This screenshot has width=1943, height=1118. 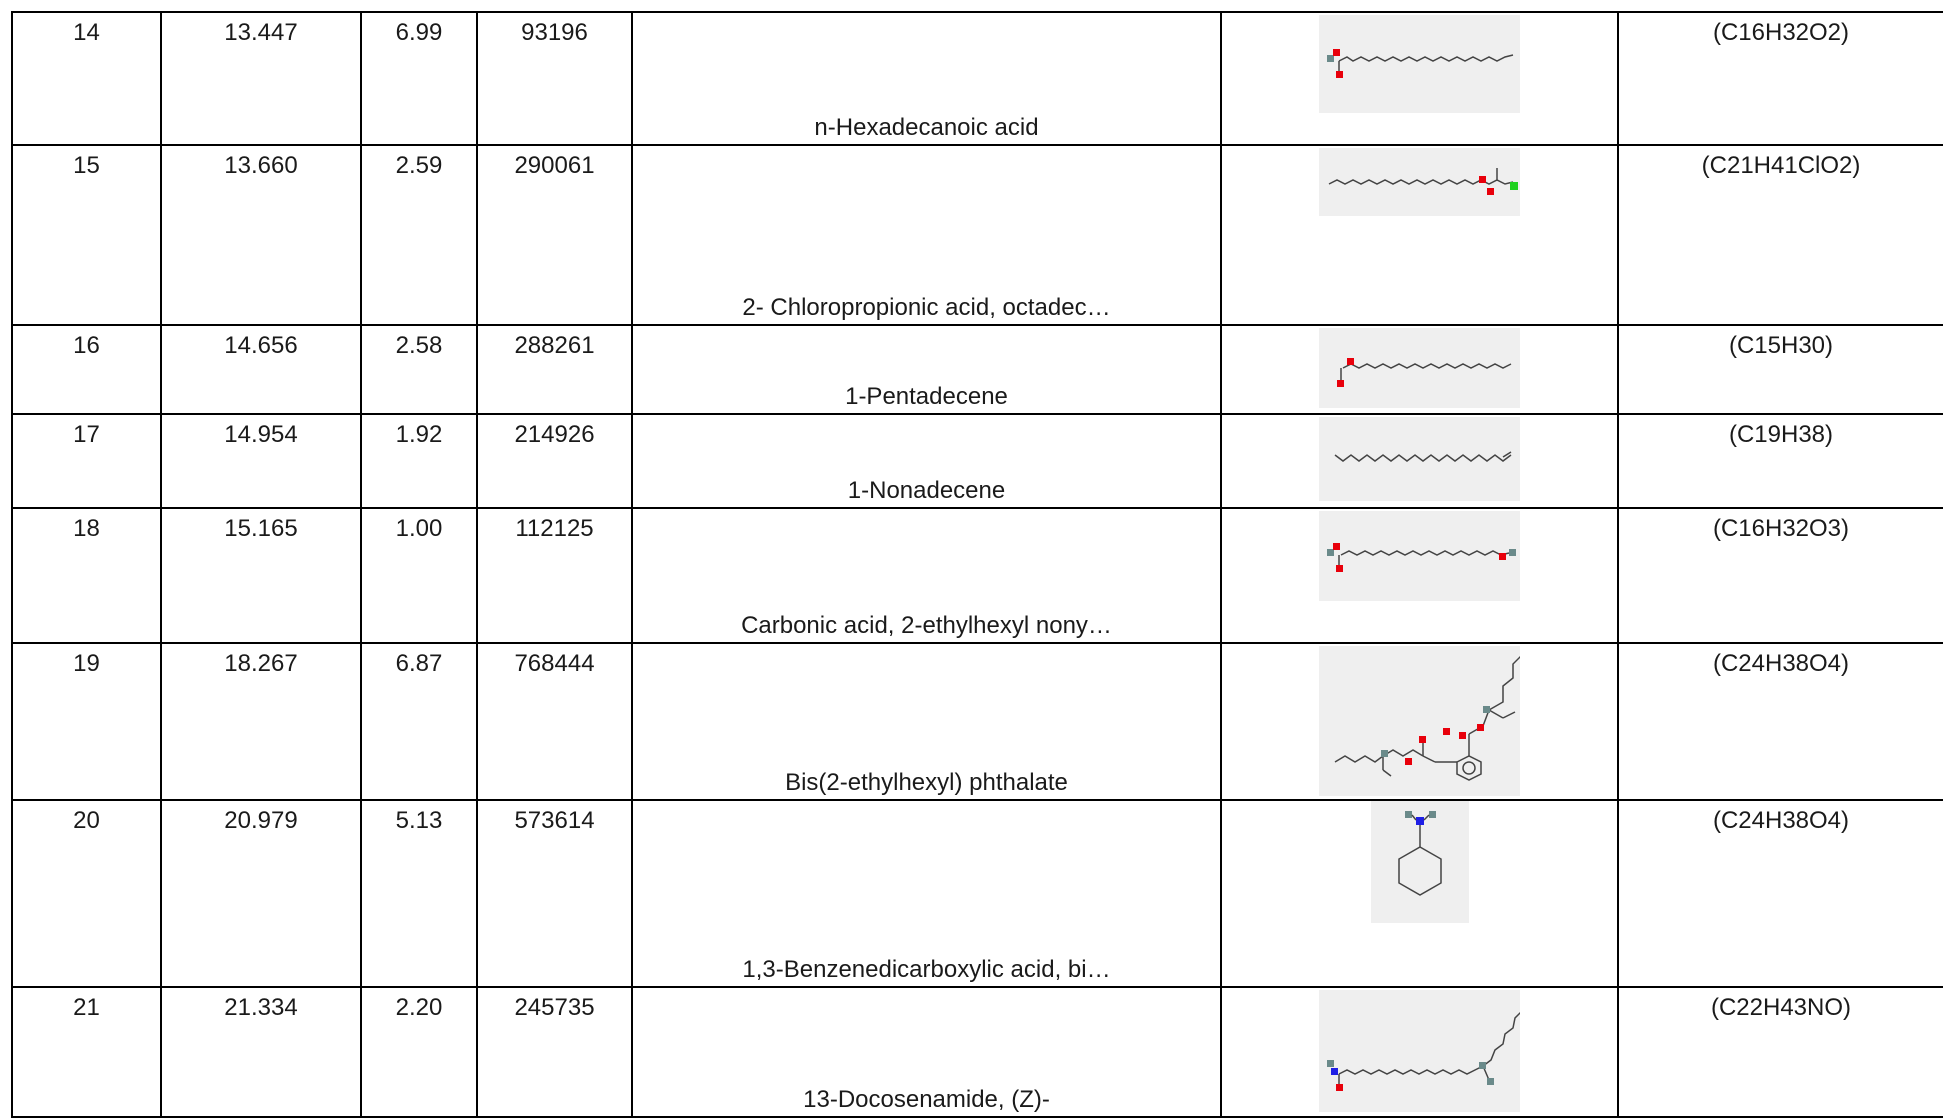 What do you see at coordinates (86, 575) in the screenshot?
I see `row-number-cell: 18` at bounding box center [86, 575].